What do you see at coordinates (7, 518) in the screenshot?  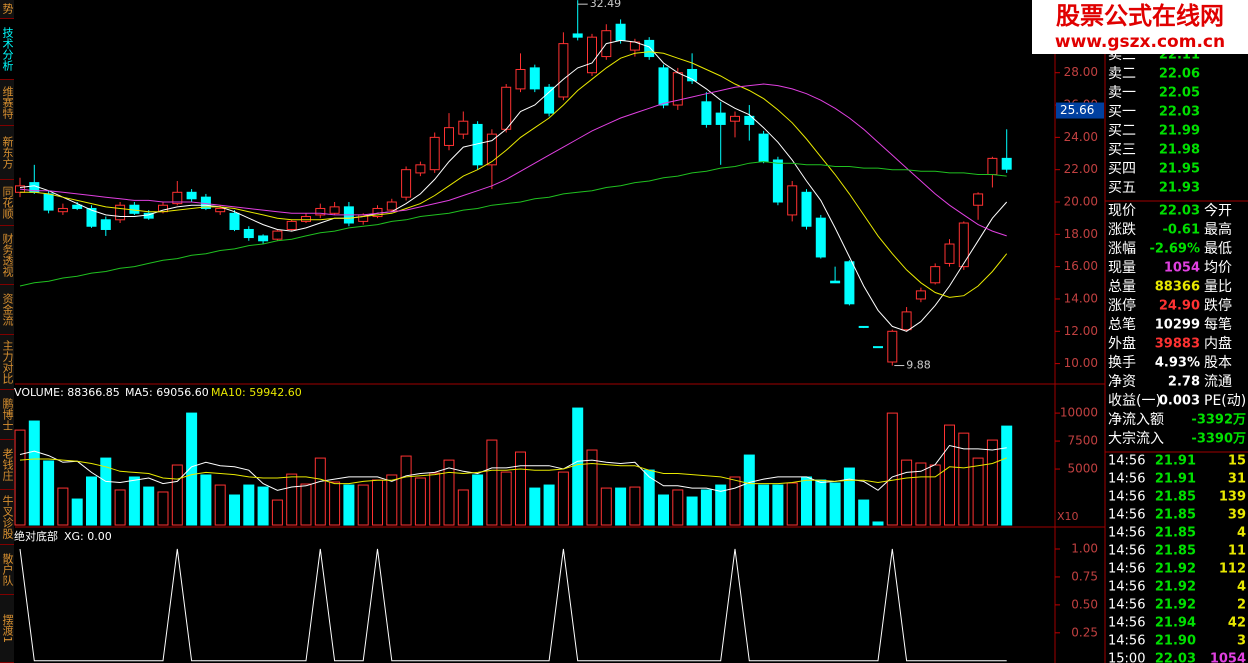 I see `sidebar-tab: 牛叉诊股` at bounding box center [7, 518].